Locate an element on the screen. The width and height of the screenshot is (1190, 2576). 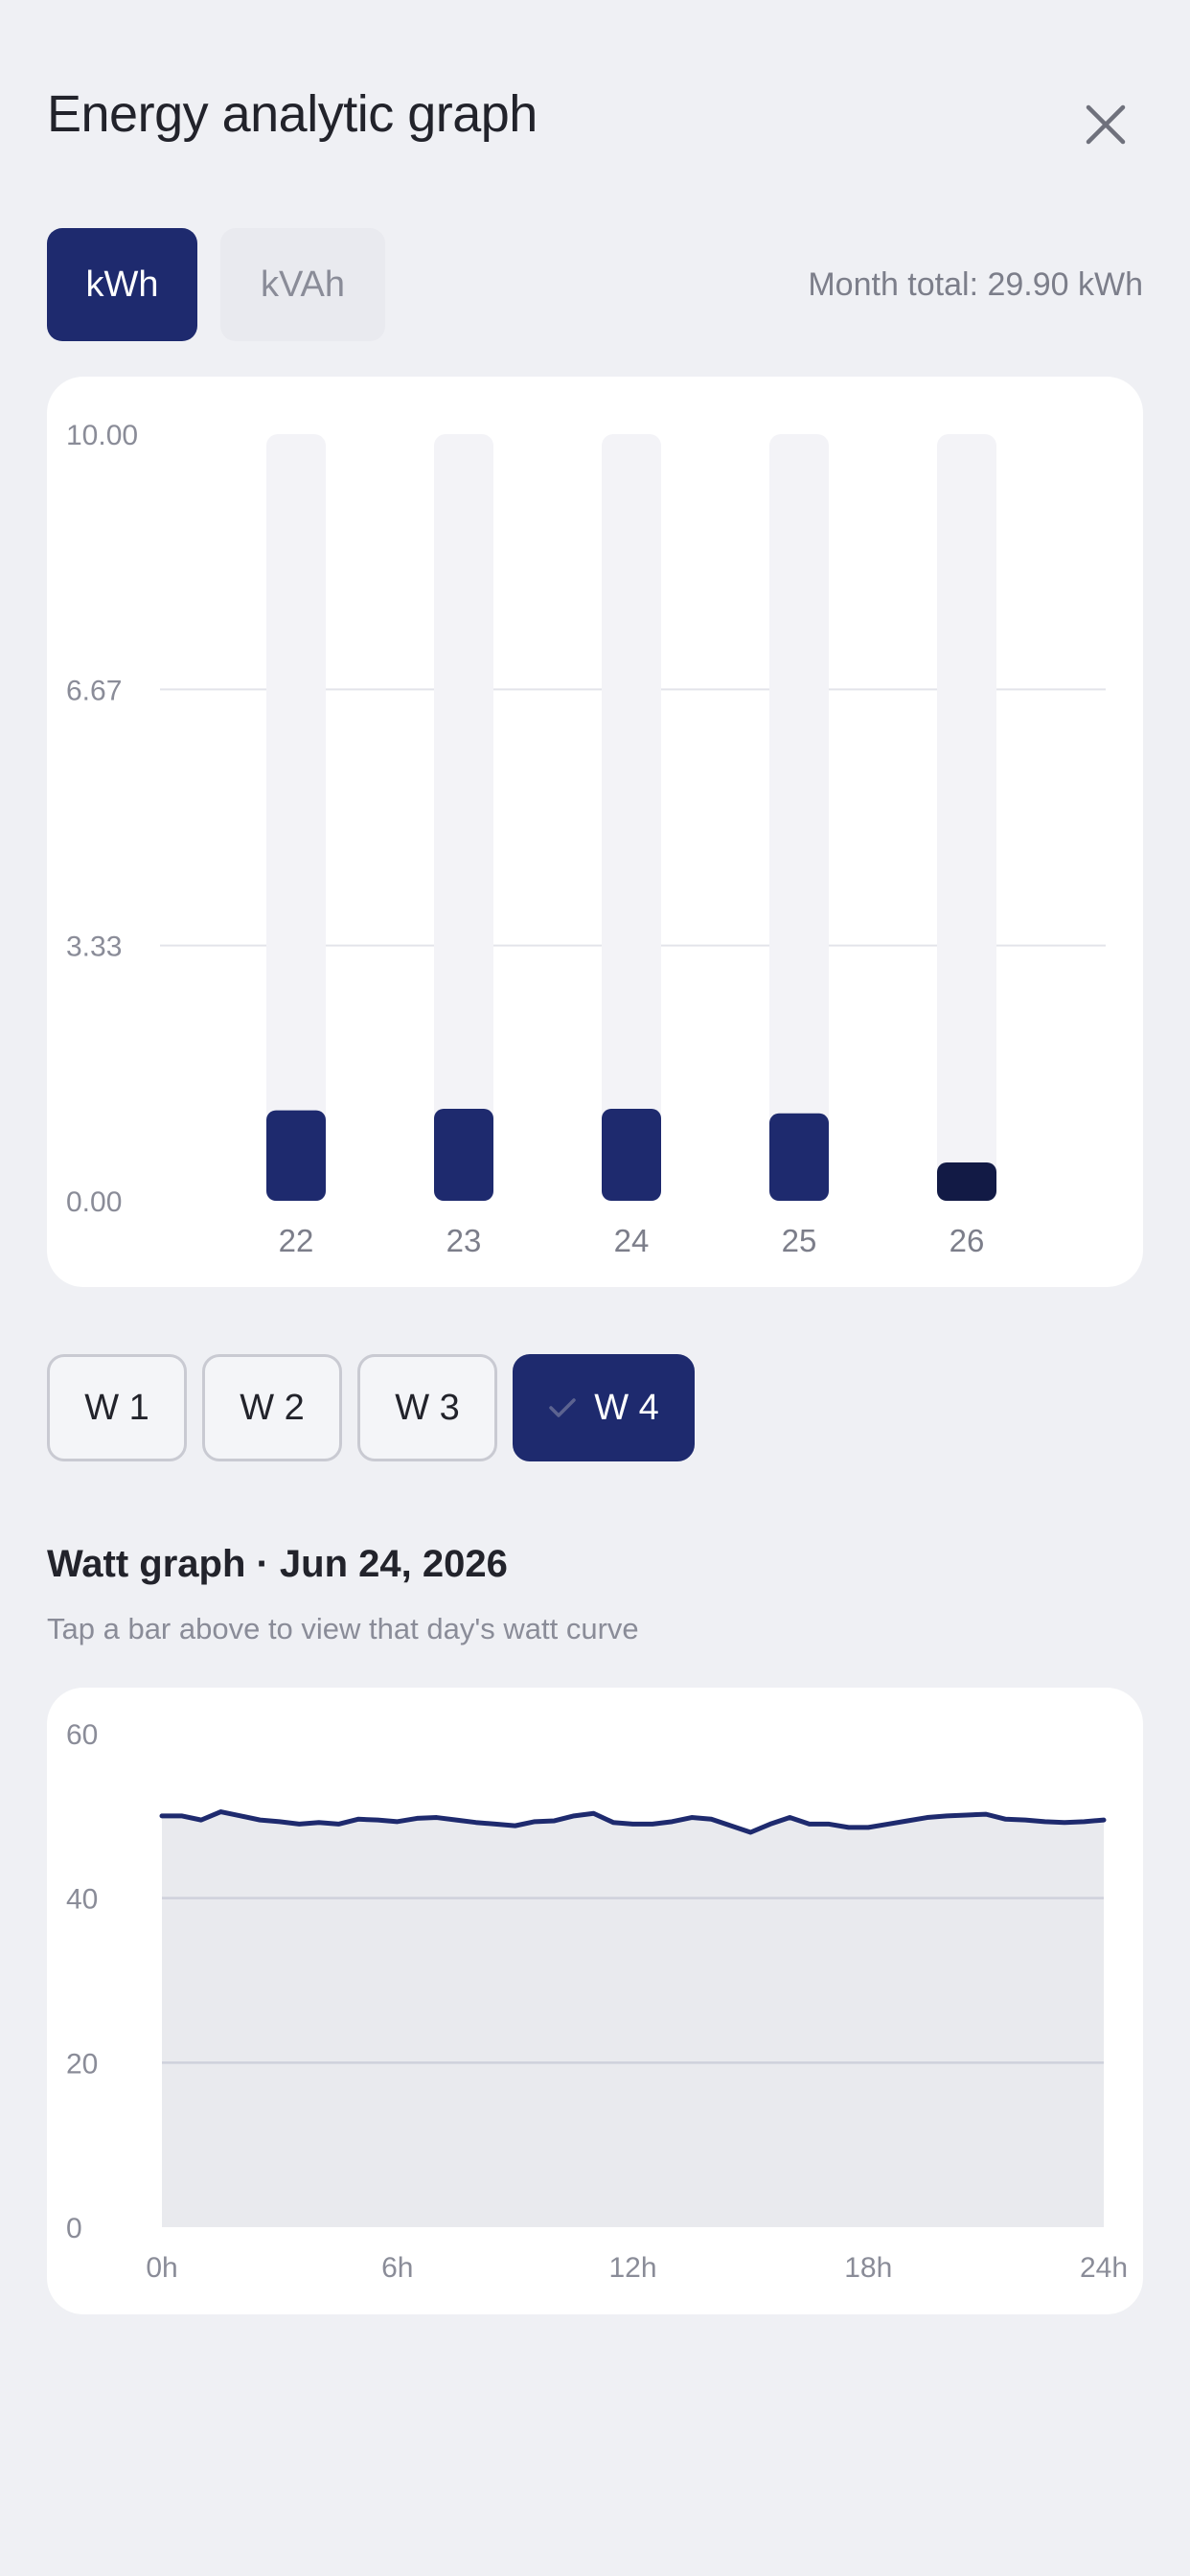
y-tick-label: 20 is located at coordinates (82, 2064).